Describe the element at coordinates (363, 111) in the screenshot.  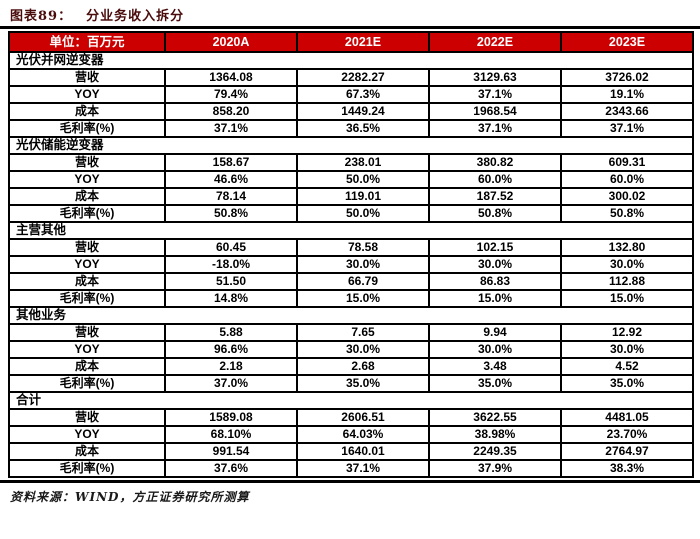
I see `value-cell: 1449.24` at that location.